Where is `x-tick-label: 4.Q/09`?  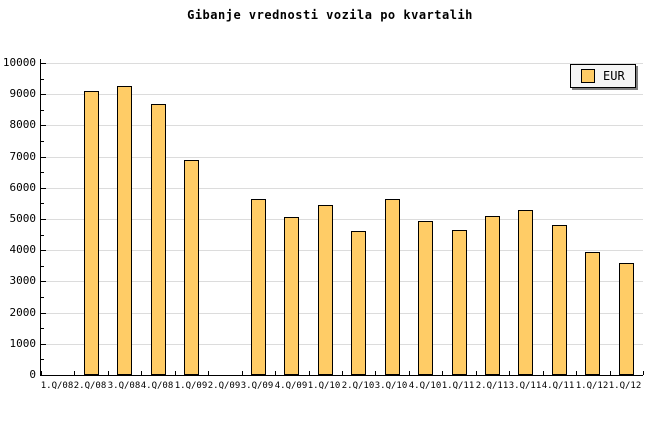
x-tick-label: 4.Q/09 is located at coordinates (291, 386).